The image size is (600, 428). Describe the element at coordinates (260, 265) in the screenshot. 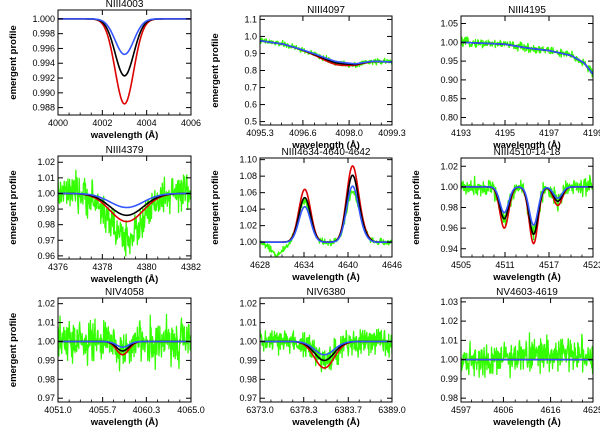

I see `x-tick-label: 4628` at that location.